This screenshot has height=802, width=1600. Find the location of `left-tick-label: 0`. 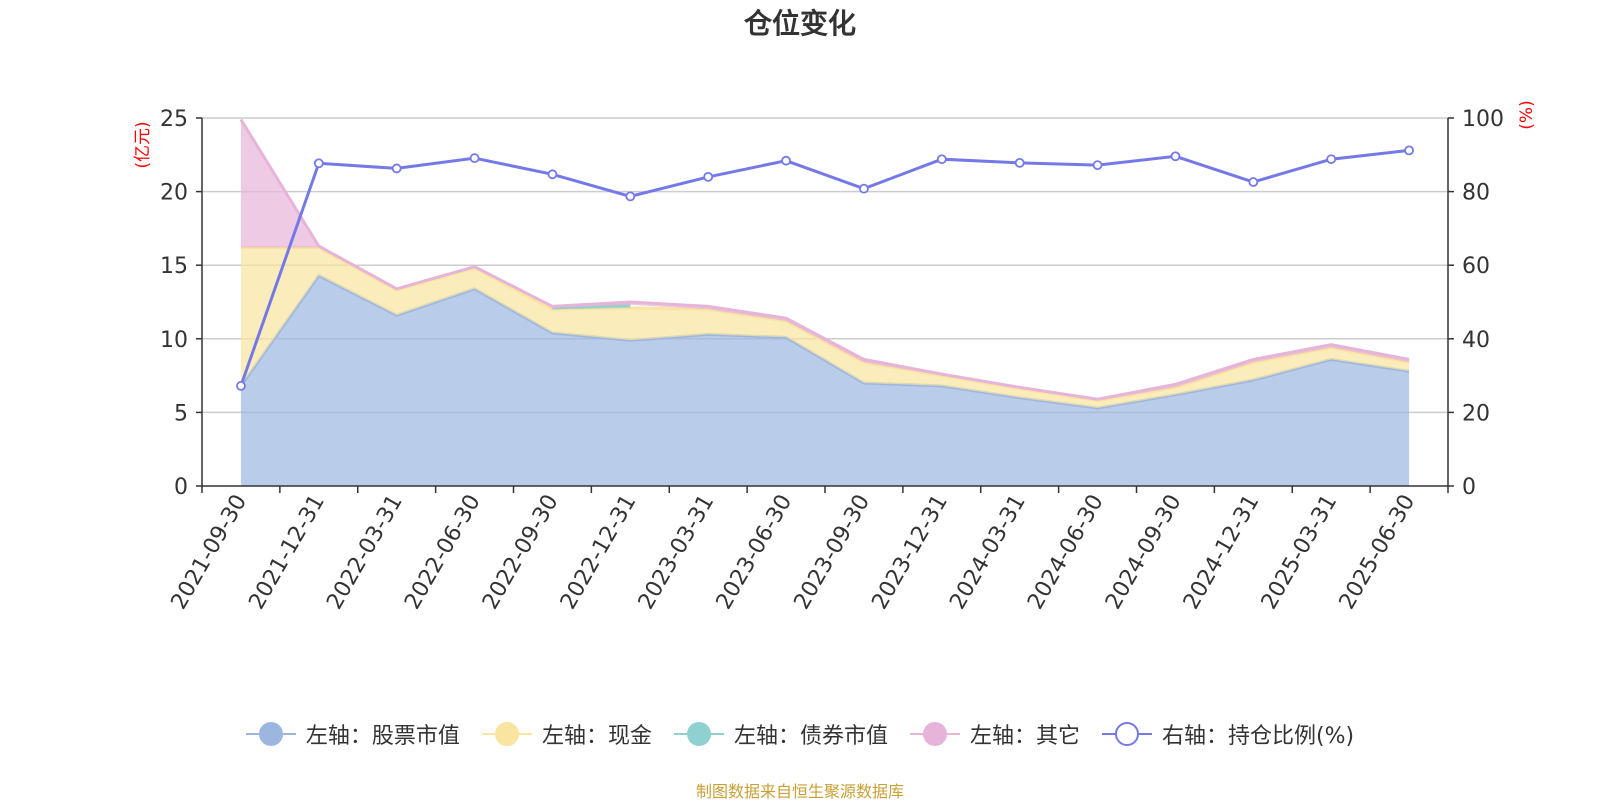

left-tick-label: 0 is located at coordinates (181, 487).